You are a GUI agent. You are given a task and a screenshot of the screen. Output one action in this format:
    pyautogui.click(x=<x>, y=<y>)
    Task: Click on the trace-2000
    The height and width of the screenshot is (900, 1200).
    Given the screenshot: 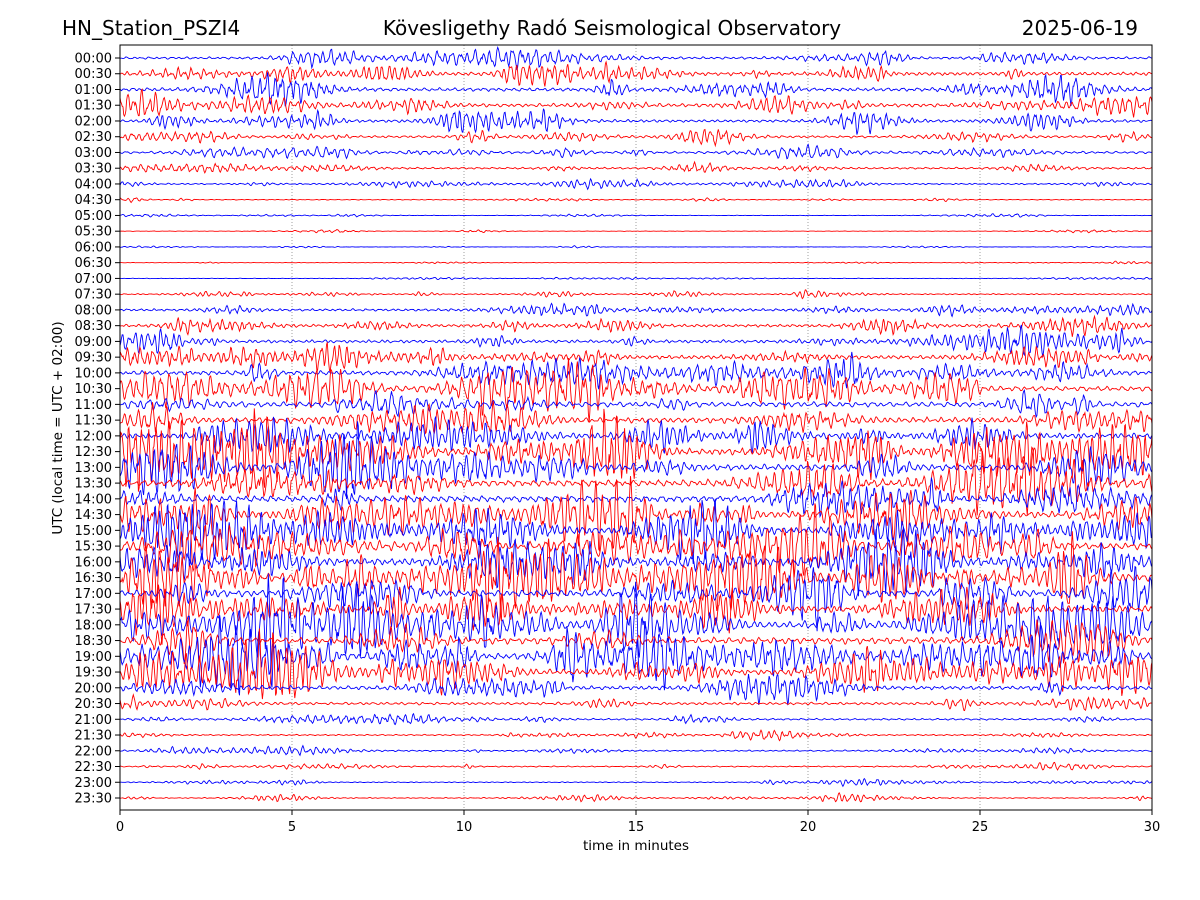 What is the action you would take?
    pyautogui.click(x=636, y=689)
    